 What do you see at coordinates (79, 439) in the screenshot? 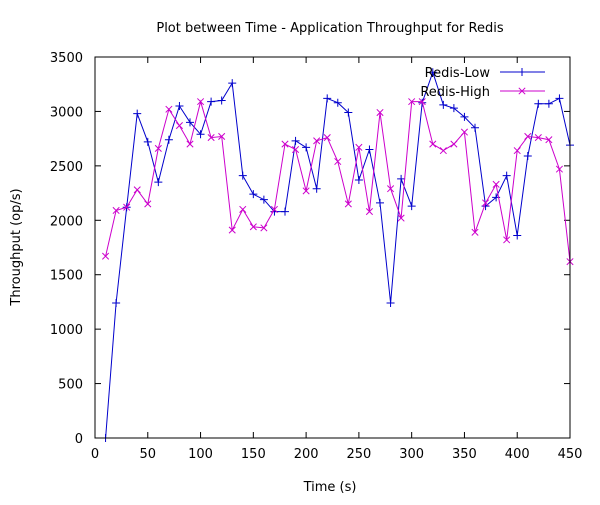
I see `y-tick-label: 0` at bounding box center [79, 439].